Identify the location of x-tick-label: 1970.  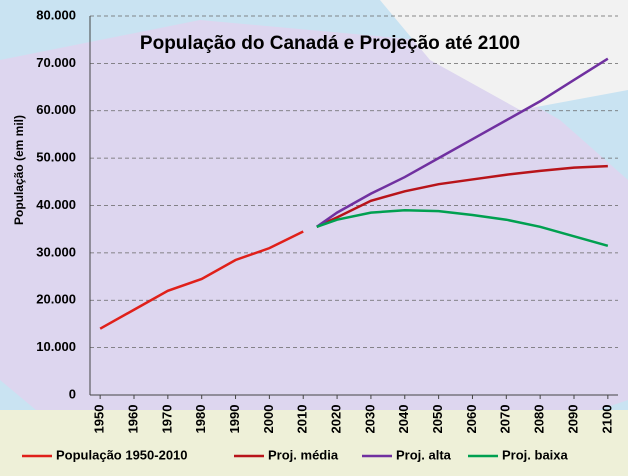
(166, 419).